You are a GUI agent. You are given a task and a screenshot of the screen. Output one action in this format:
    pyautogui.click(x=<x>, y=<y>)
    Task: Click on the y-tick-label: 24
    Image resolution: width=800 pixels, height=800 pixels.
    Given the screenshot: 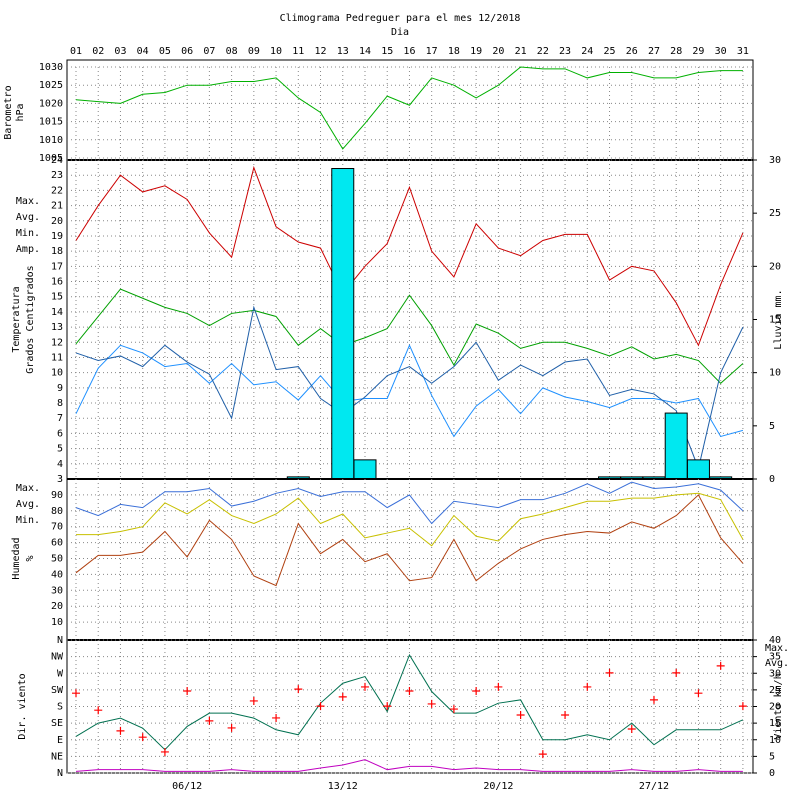 What is the action you would take?
    pyautogui.click(x=57, y=160)
    